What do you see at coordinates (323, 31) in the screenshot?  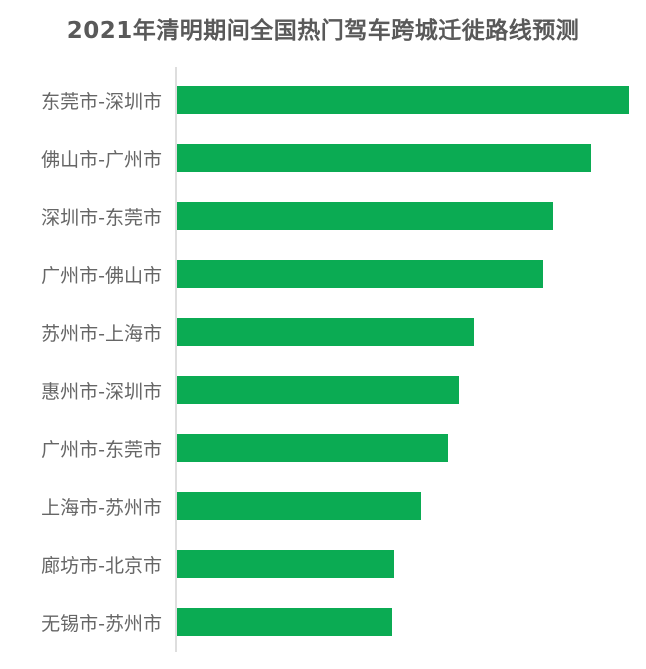 I see `chart-title: 2021年清明期间全国热门驾车跨城迁徙路线预测` at bounding box center [323, 31].